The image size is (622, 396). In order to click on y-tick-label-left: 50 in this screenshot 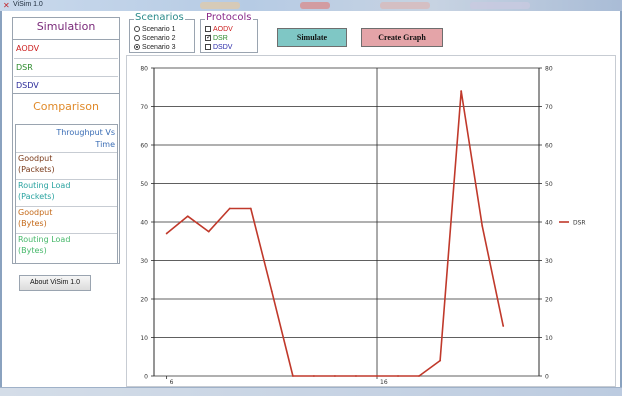, I will do `click(144, 184)`.